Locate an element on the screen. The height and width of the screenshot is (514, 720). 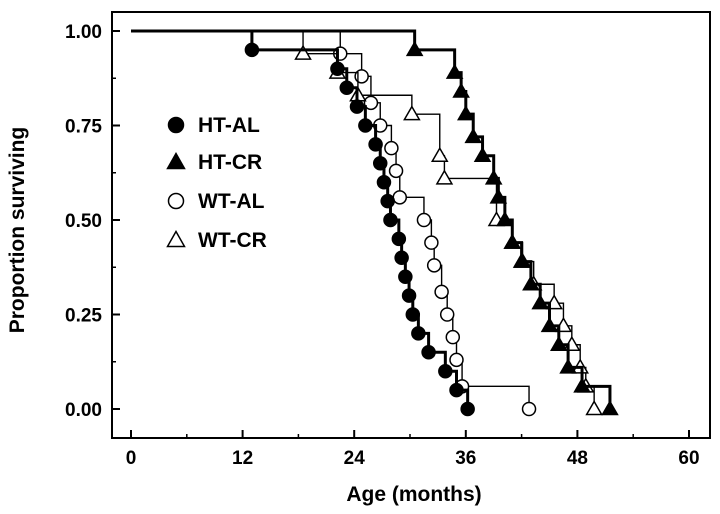
legend-label: HT-CR is located at coordinates (230, 162).